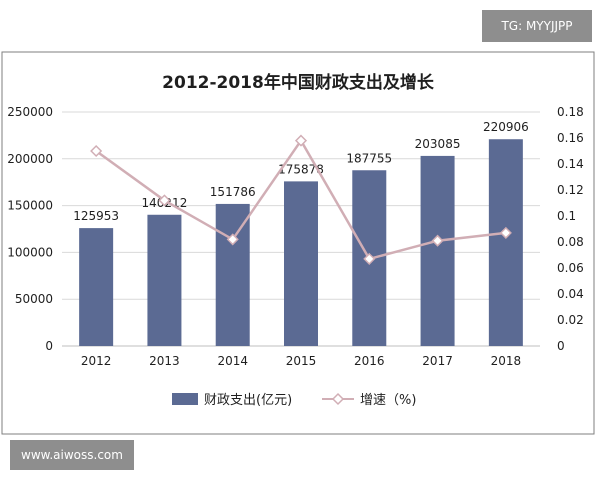 This screenshot has height=480, width=600. I want to click on bar-data-label: 203085, so click(438, 144).